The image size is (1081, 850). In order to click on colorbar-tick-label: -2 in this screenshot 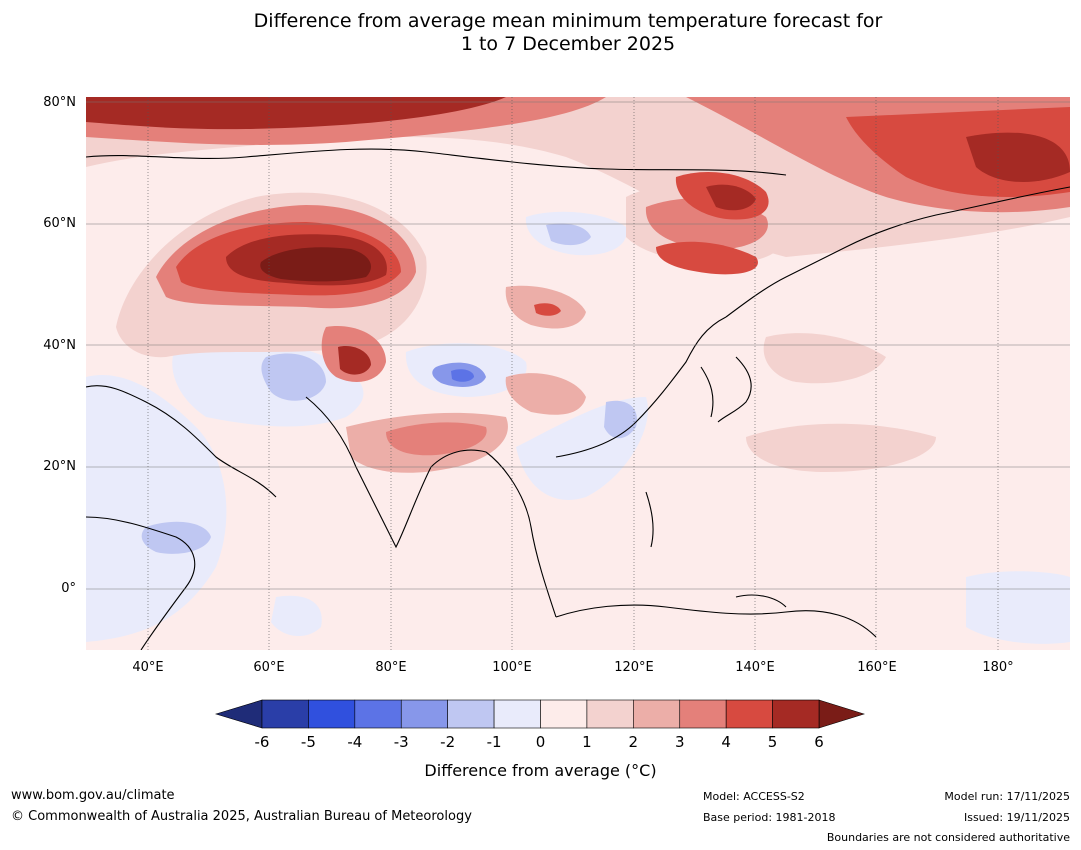, I will do `click(448, 742)`.